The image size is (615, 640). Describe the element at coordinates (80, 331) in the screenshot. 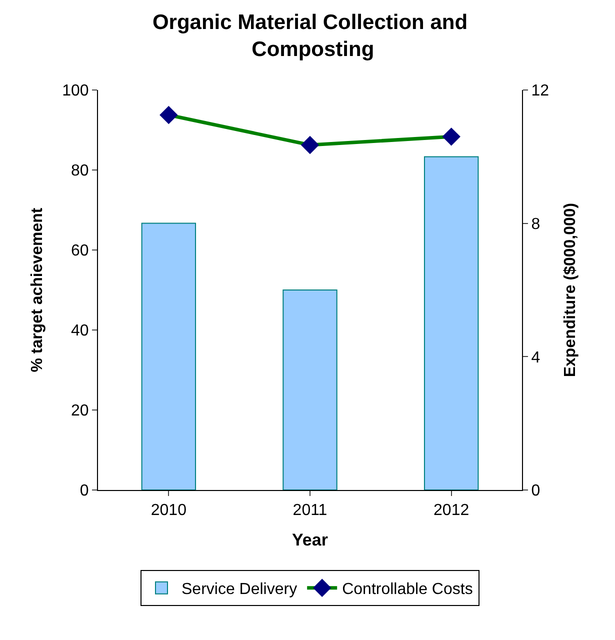

I see `y-tick-label: 40` at that location.